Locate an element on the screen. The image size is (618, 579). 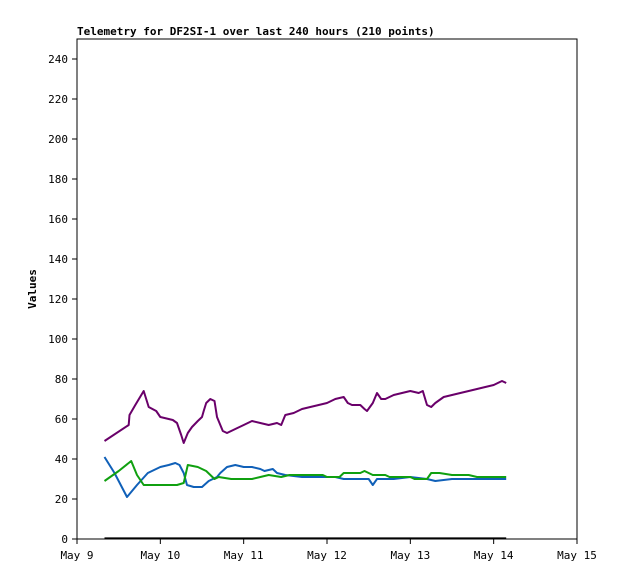
y-tick-label: 200 is located at coordinates (58, 139).